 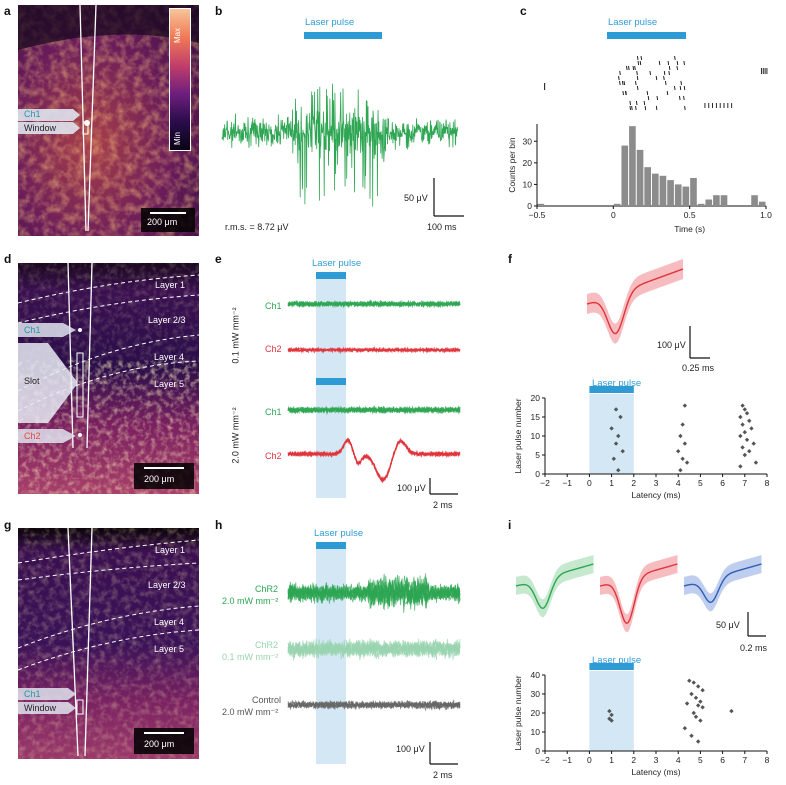 What do you see at coordinates (689, 229) in the screenshot?
I see `x-axis-label: Time (s)` at bounding box center [689, 229].